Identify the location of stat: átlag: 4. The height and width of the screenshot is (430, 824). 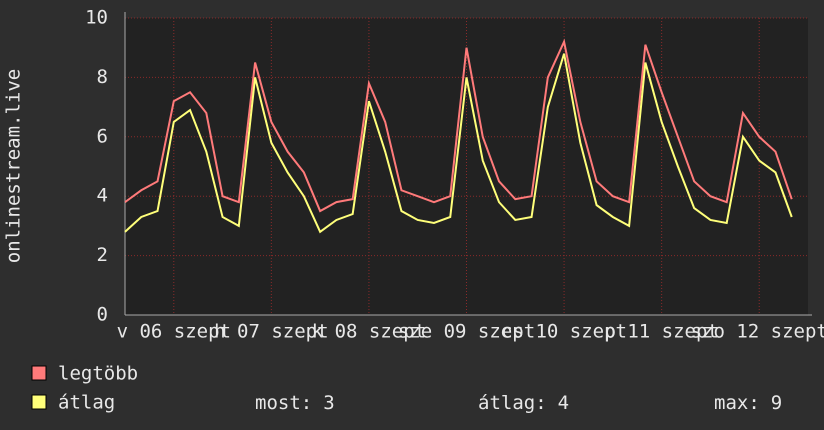
(523, 403).